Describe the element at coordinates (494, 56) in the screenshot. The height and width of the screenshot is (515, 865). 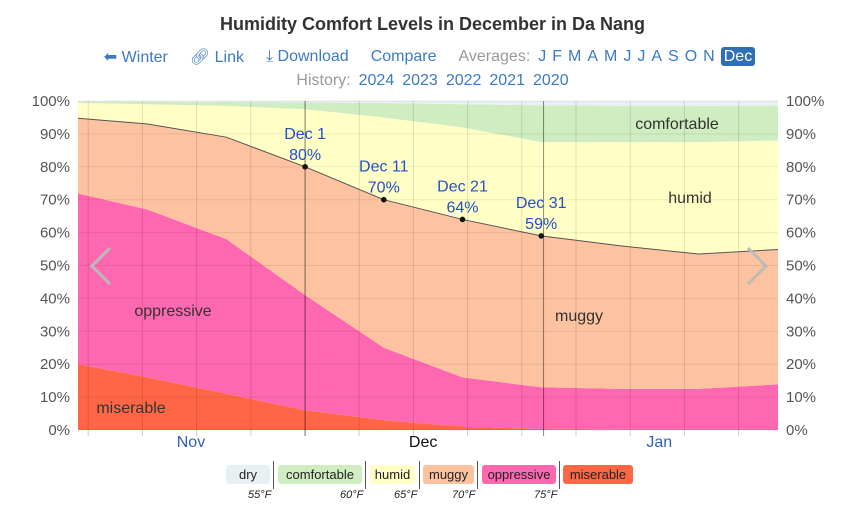
I see `averages-label: Averages:` at that location.